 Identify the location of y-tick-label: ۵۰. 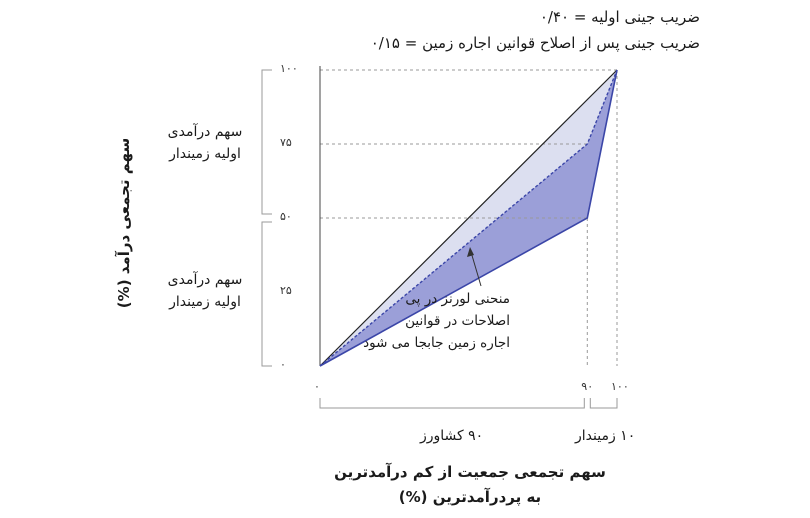
(286, 216).